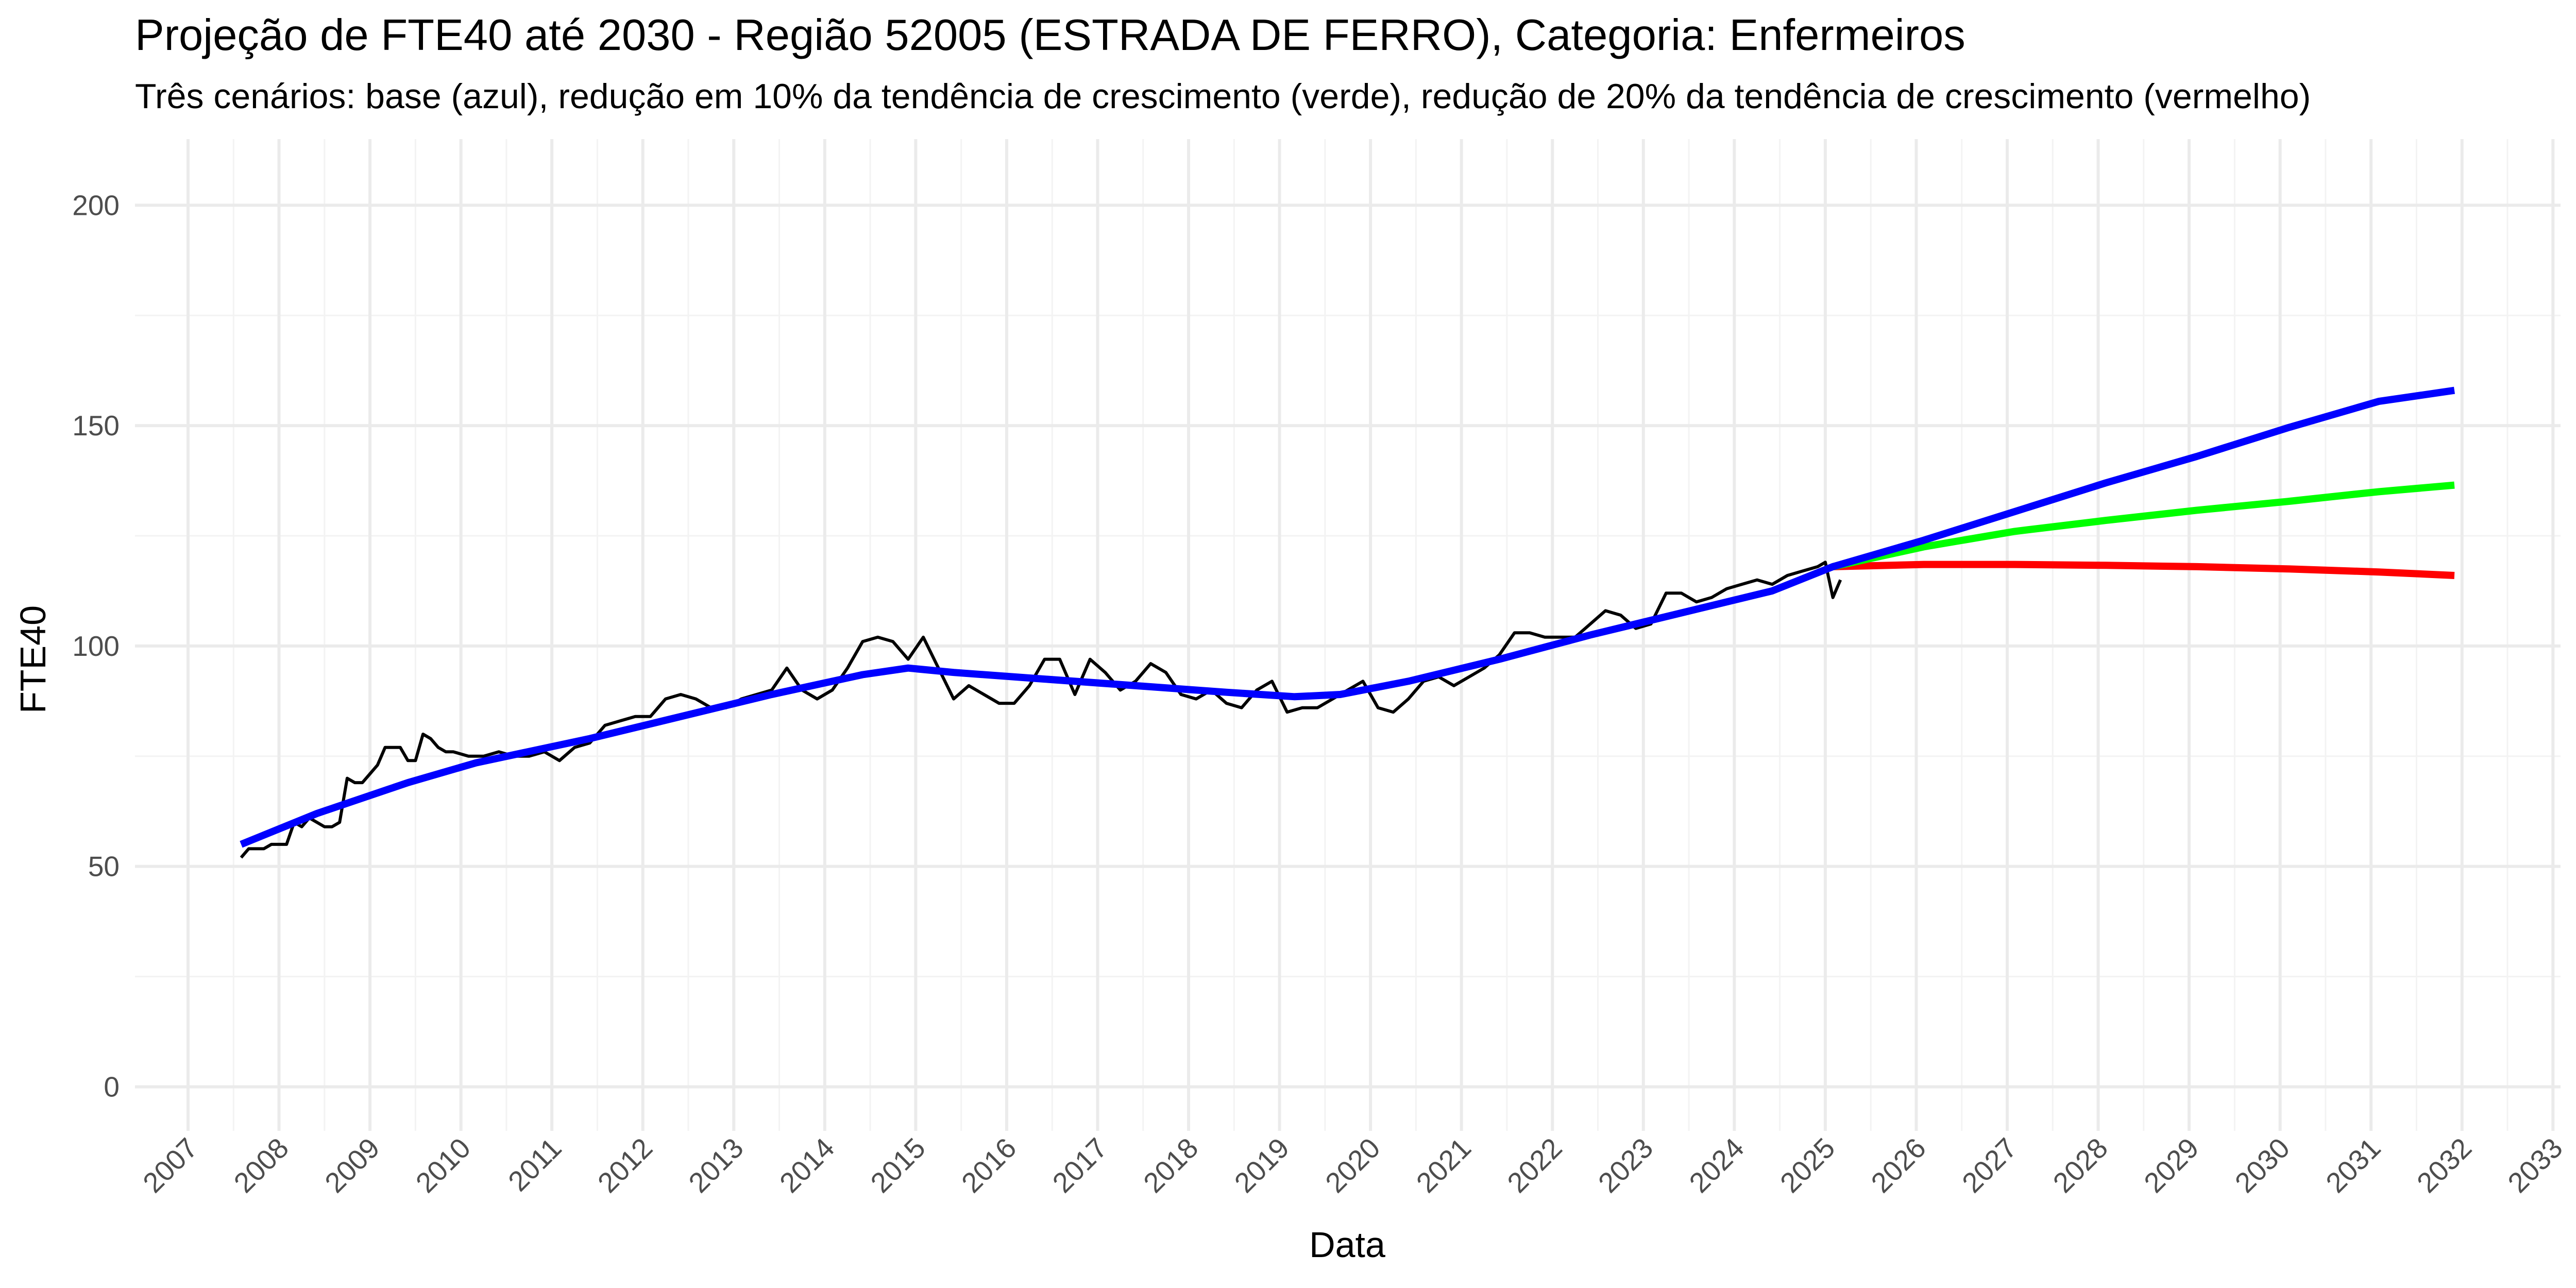 Image resolution: width=2576 pixels, height=1288 pixels. Describe the element at coordinates (96, 426) in the screenshot. I see `y-tick-label-150: 150` at that location.